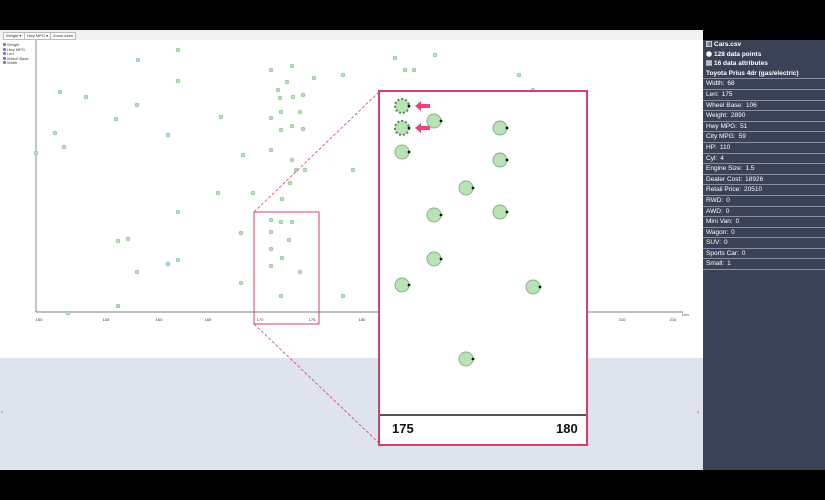  I want to click on attribute-label: Wagon:, so click(717, 232).